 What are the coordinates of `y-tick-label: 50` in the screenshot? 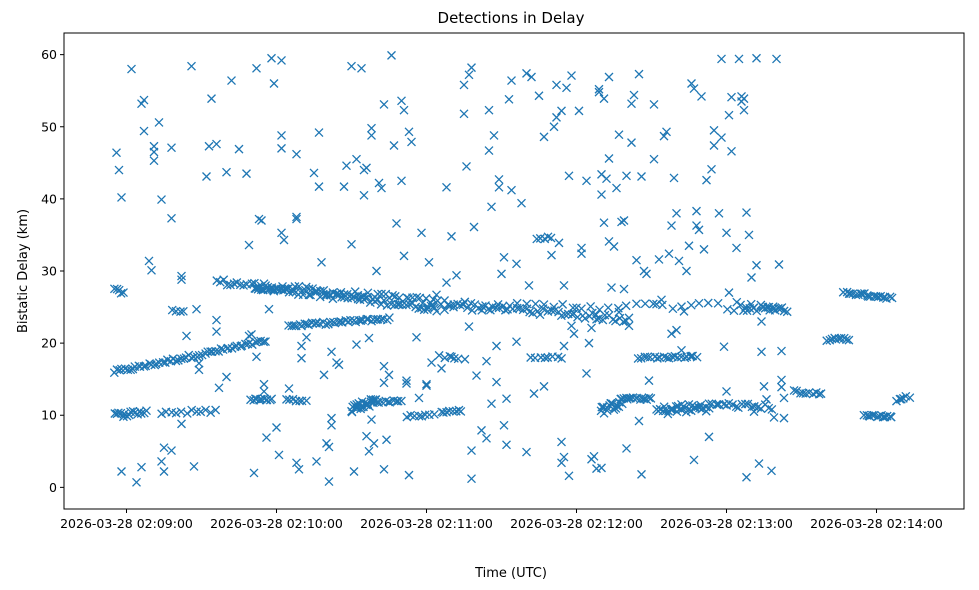 It's located at (49, 126).